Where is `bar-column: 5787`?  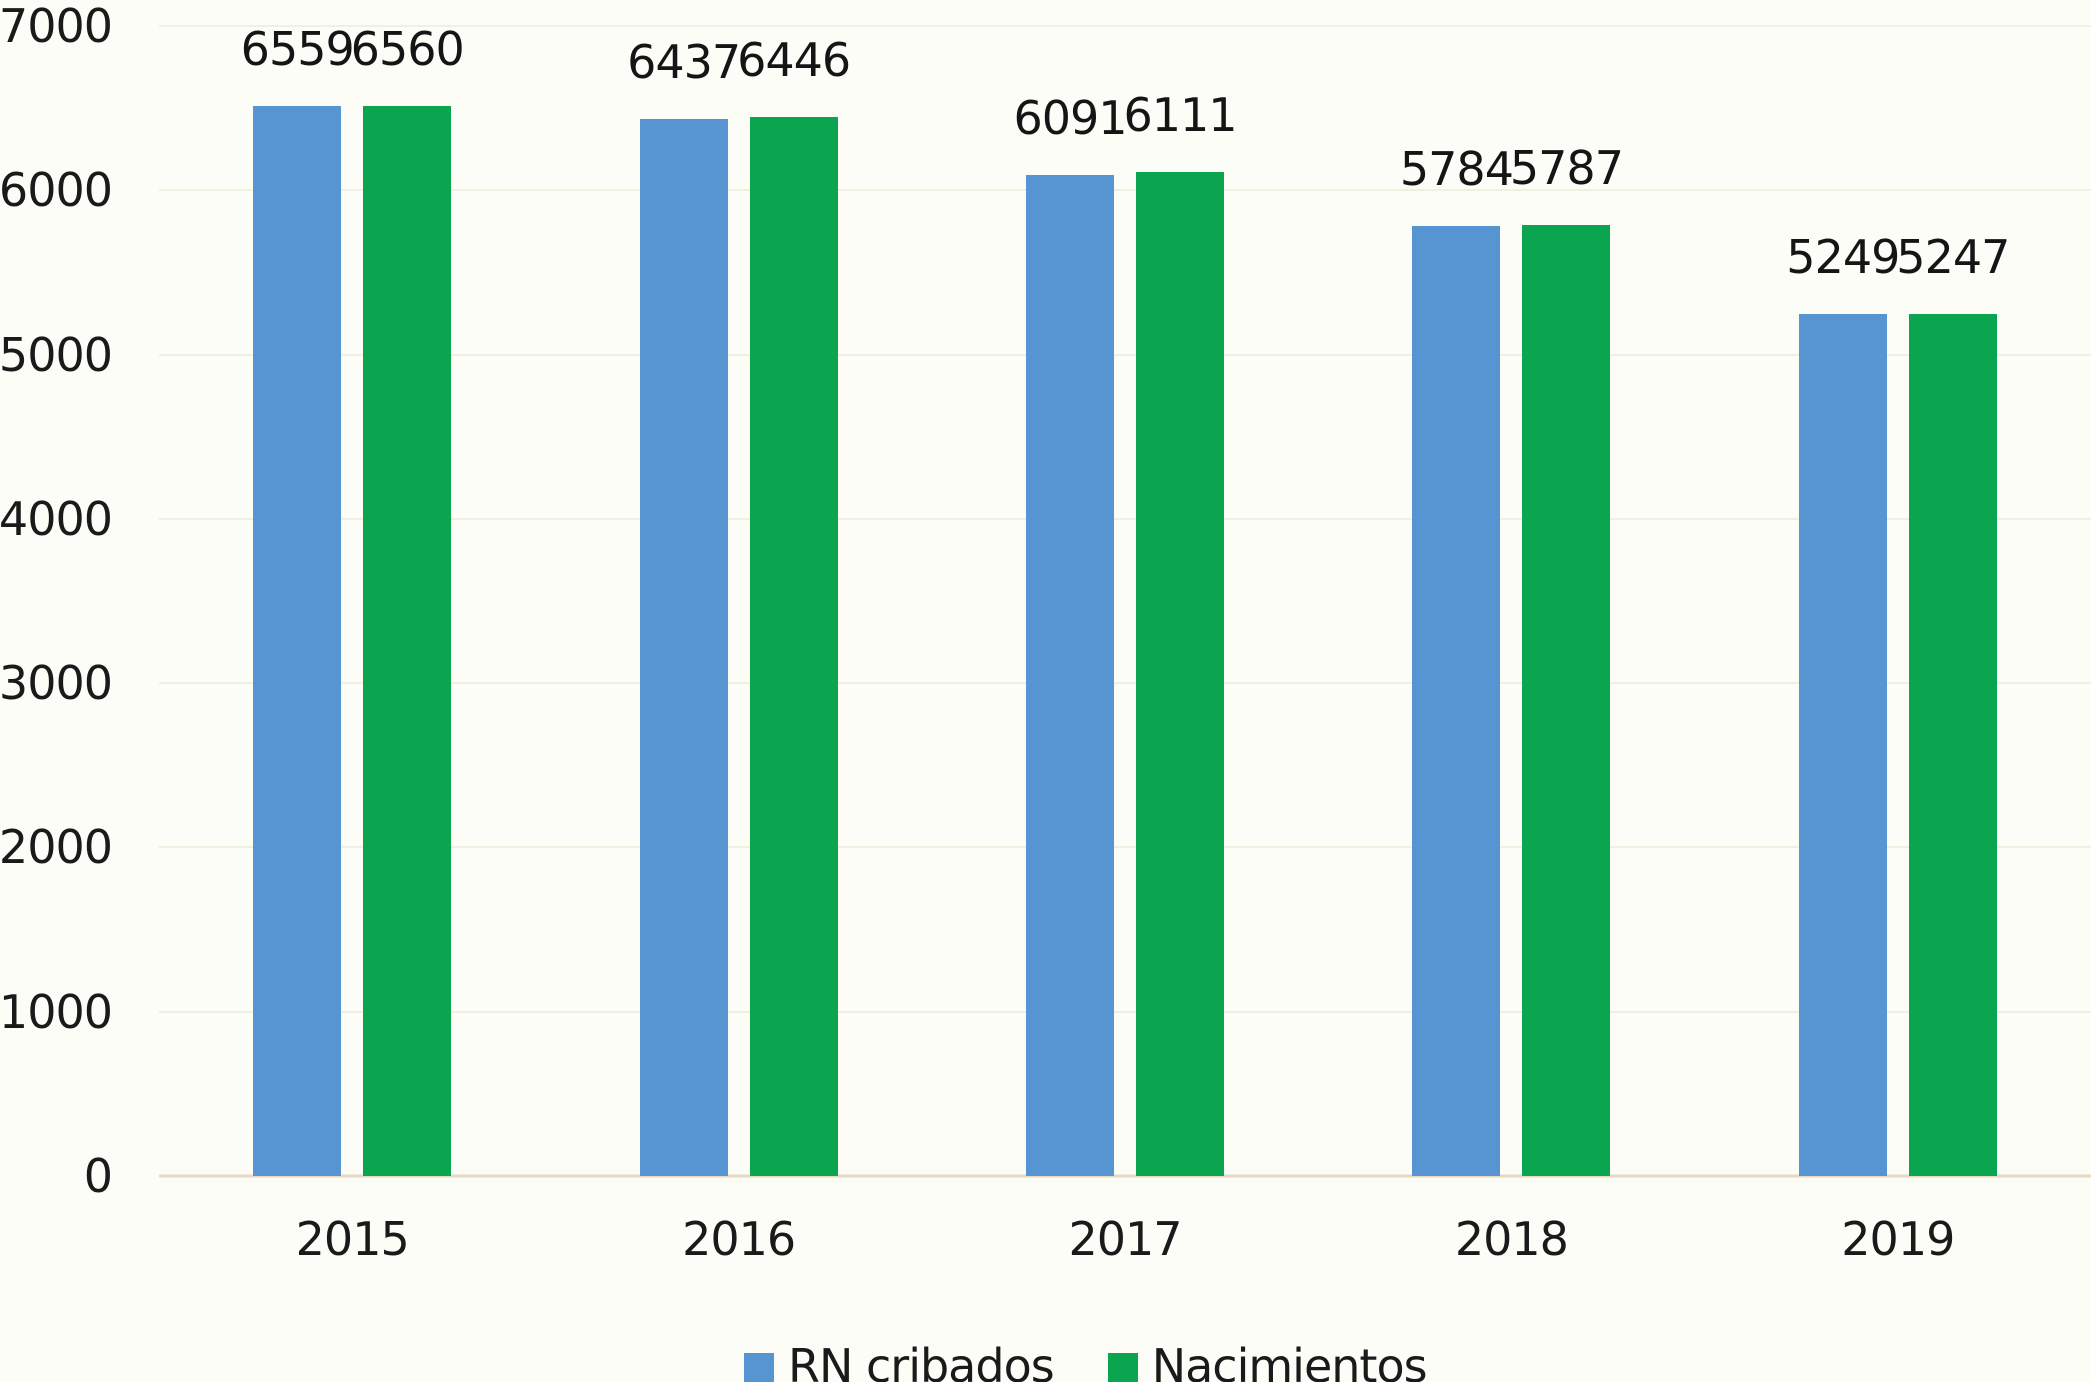
bar-column: 5787 is located at coordinates (1567, 601).